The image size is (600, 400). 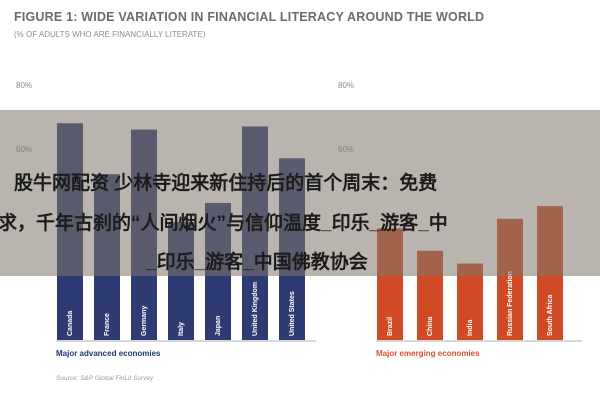 What do you see at coordinates (144, 321) in the screenshot?
I see `x-tick-label-germany: Germany` at bounding box center [144, 321].